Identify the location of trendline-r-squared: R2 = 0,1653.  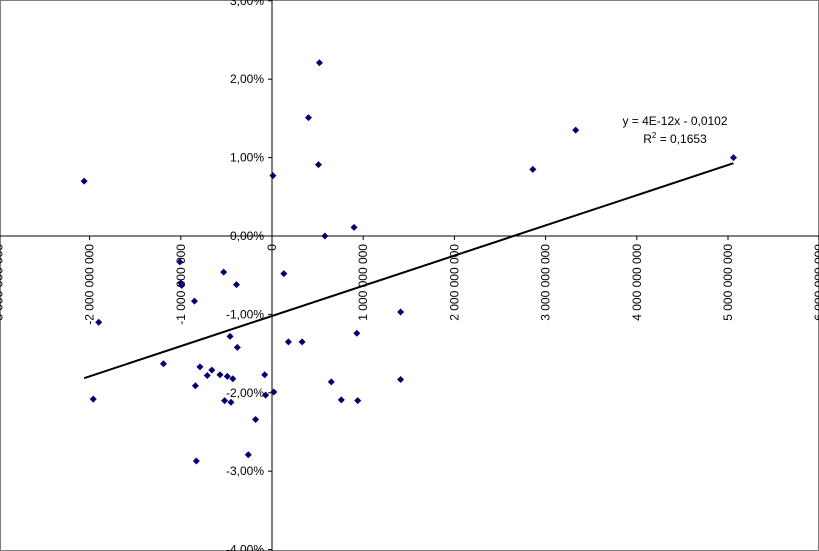
(675, 138).